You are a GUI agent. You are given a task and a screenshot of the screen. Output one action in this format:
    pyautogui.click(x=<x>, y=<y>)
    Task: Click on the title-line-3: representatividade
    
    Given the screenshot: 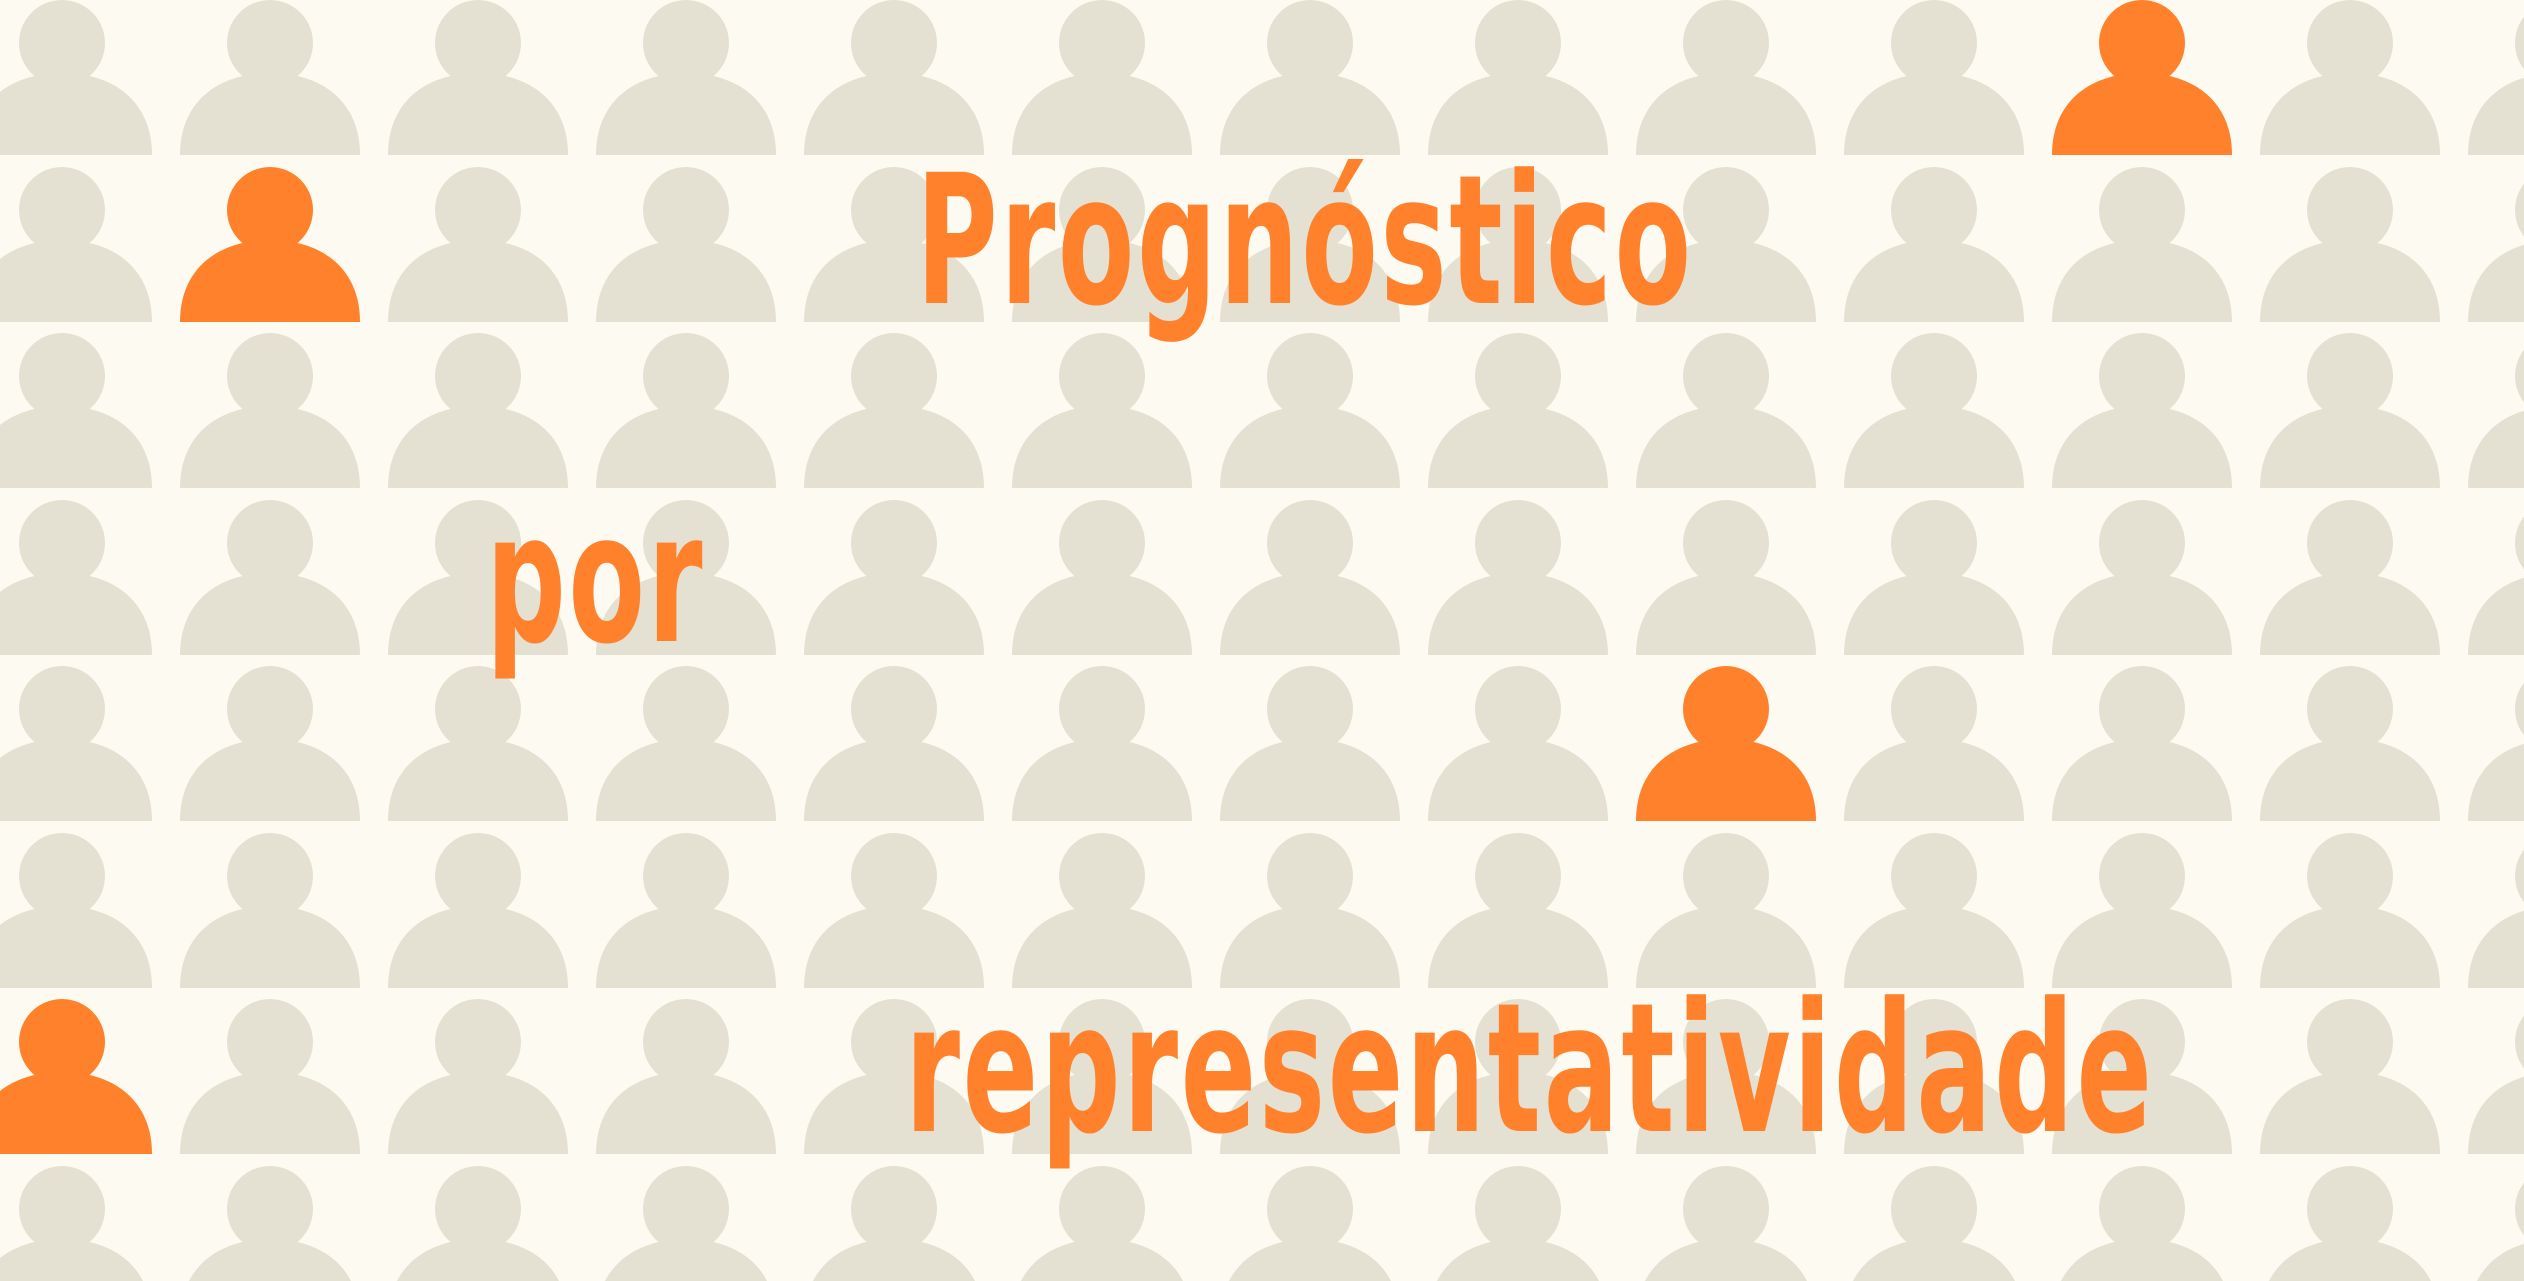 What is the action you would take?
    pyautogui.click(x=1530, y=1069)
    